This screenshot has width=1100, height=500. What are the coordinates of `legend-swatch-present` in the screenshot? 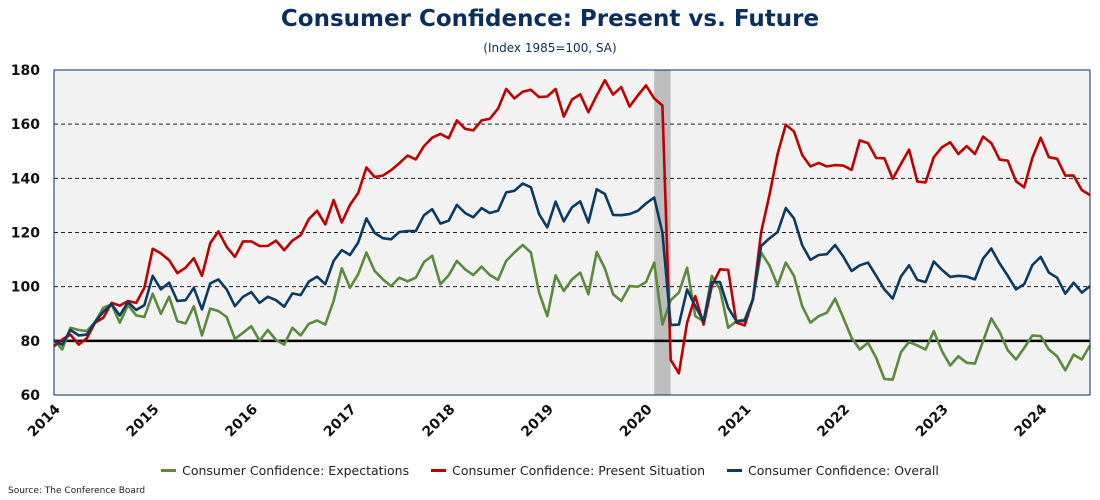 It's located at (439, 470).